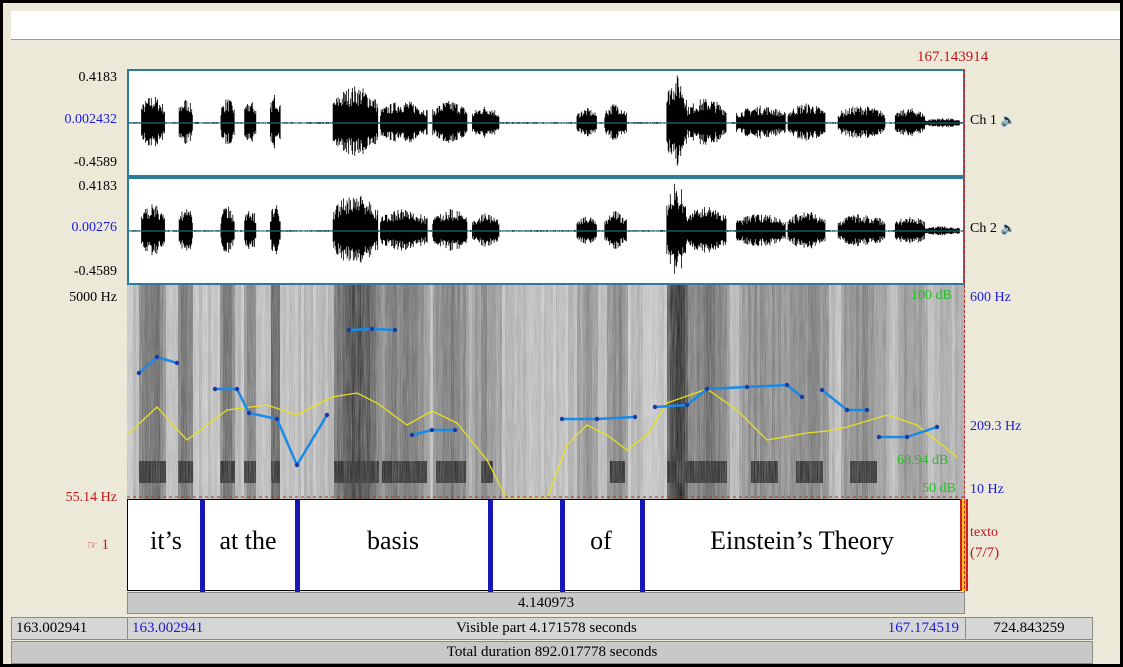  What do you see at coordinates (98, 77) in the screenshot?
I see `ch1-max-label: 0.4183` at bounding box center [98, 77].